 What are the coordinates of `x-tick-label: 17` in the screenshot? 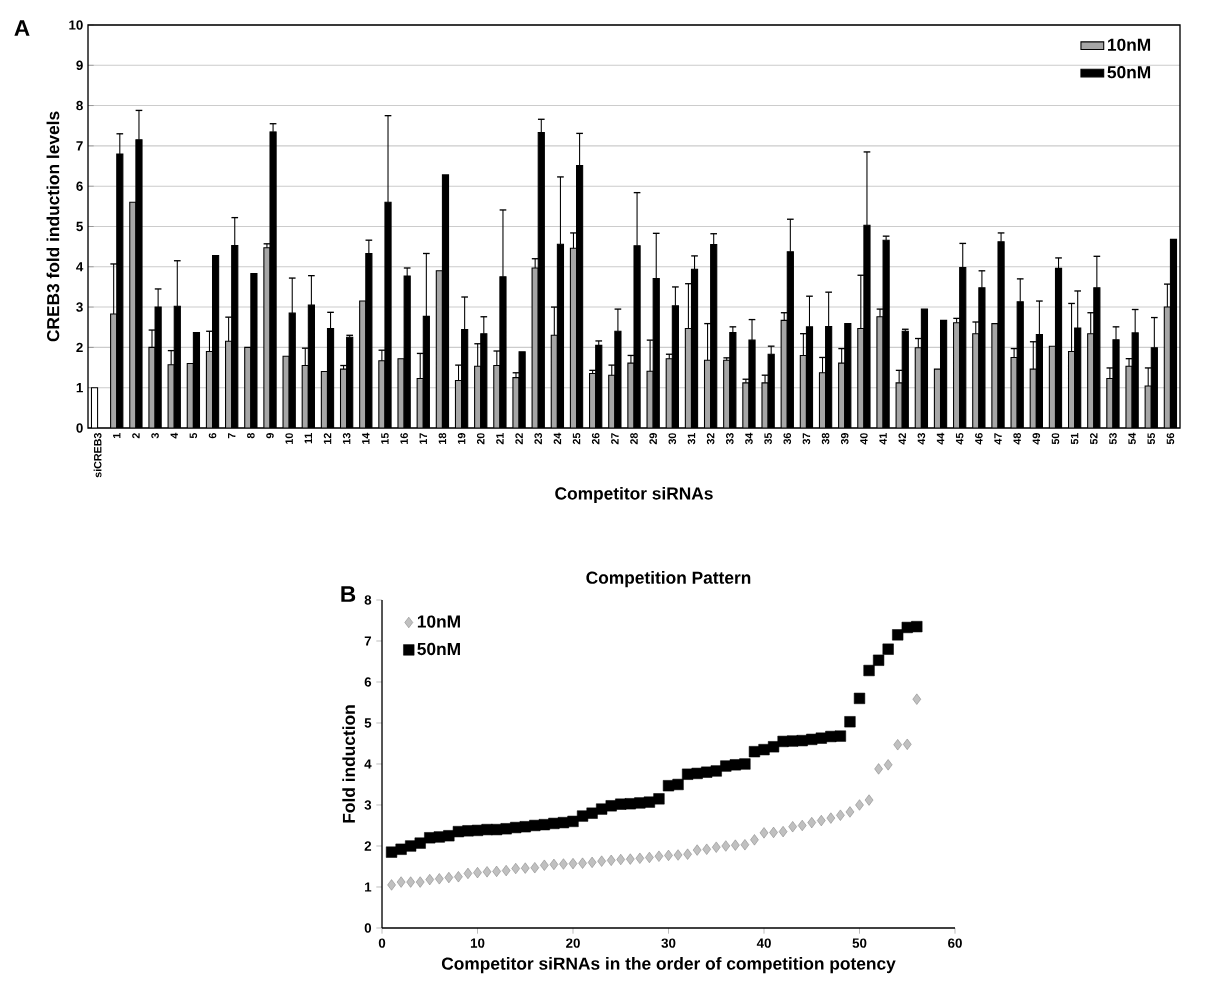 It's located at (423, 438).